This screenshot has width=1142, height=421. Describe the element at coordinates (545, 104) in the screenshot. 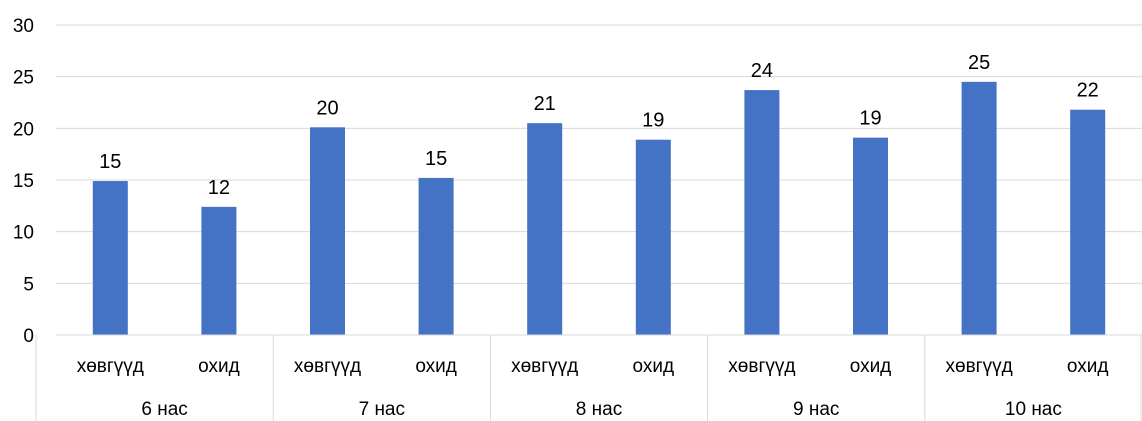

I see `data-label: 21` at that location.